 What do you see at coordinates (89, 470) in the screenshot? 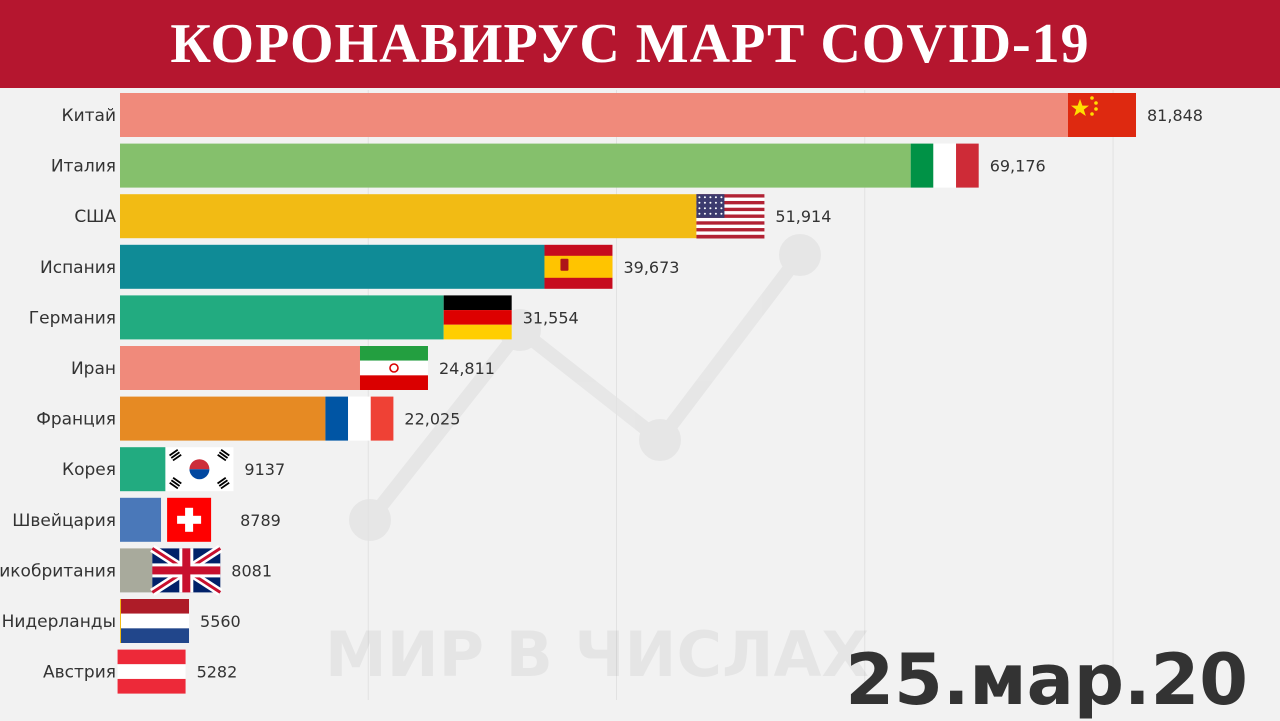
I see `category-label: Корея` at bounding box center [89, 470].